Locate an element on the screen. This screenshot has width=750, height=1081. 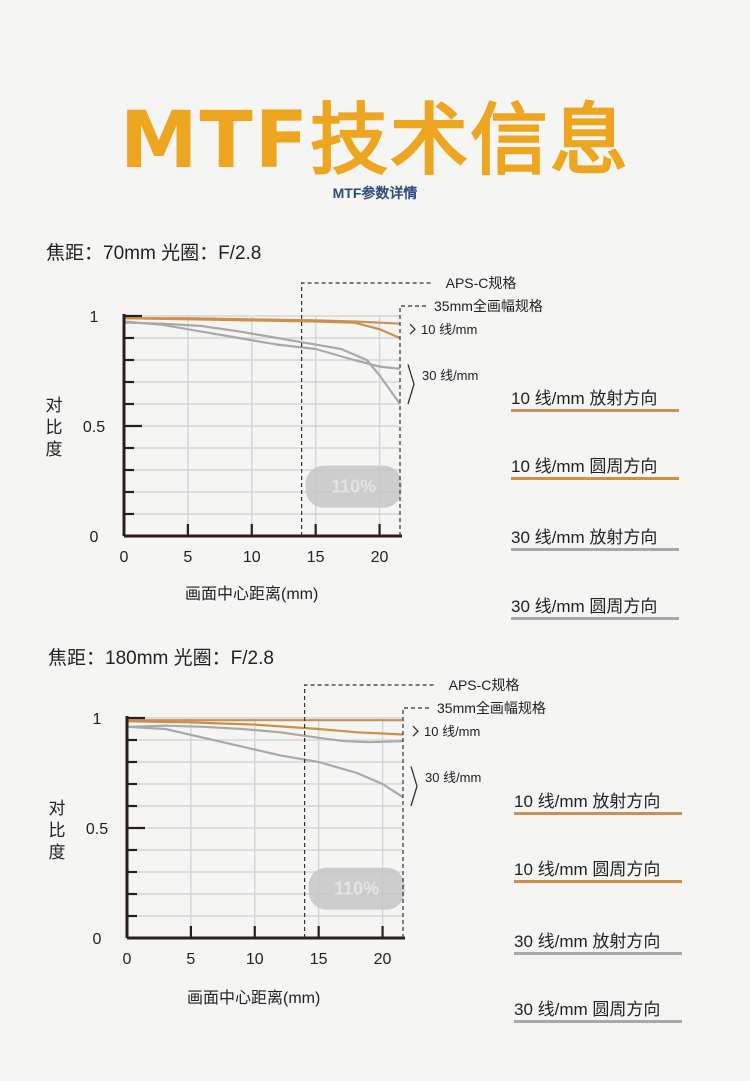
page-title: MTF技术信息 is located at coordinates (375, 141).